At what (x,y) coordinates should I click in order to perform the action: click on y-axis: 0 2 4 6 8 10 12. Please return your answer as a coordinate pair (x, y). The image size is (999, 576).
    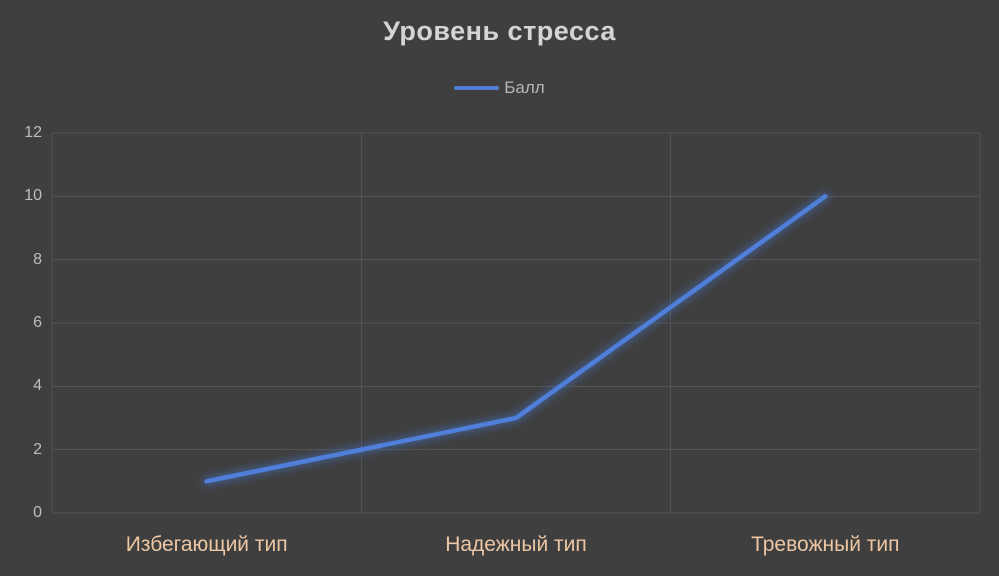
    Looking at the image, I should click on (21, 322).